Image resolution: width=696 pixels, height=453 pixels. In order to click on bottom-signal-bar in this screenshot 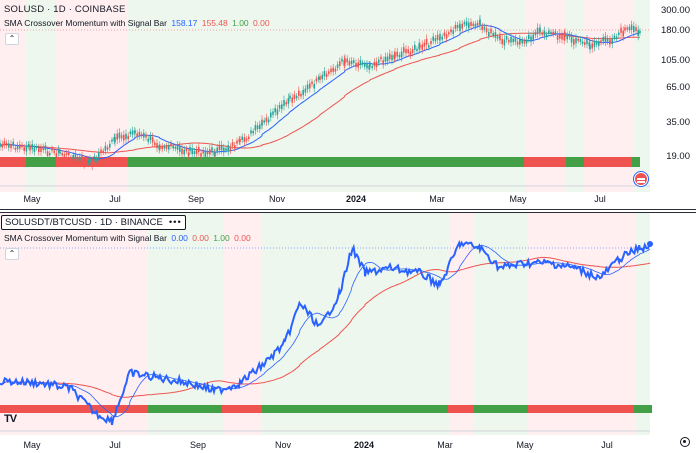, I will do `click(74, 409)`.